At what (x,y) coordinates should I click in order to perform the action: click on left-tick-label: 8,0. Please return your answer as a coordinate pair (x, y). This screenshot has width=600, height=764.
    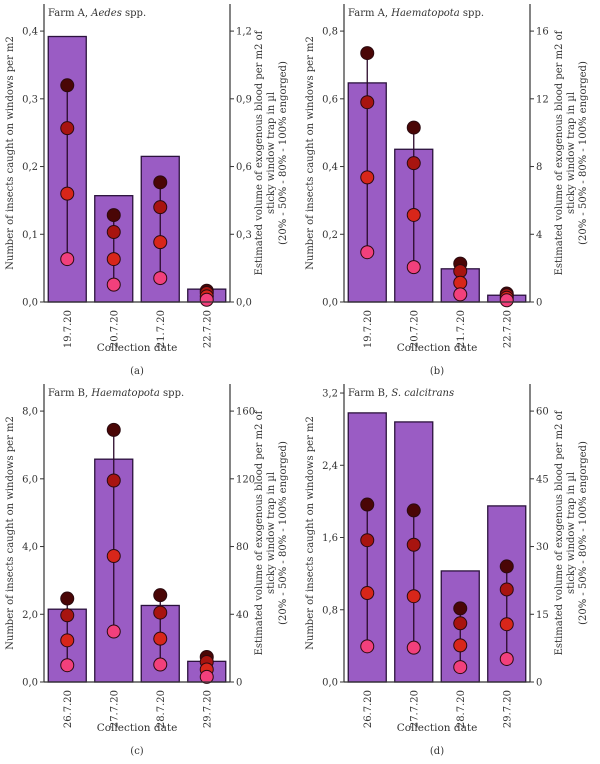
    Looking at the image, I should click on (30, 412).